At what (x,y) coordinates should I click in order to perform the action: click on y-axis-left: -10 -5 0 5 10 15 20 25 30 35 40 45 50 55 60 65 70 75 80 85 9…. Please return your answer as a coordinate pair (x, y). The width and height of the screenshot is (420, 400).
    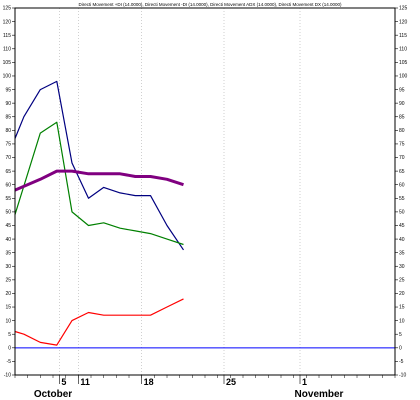
    Looking at the image, I should click on (9, 192).